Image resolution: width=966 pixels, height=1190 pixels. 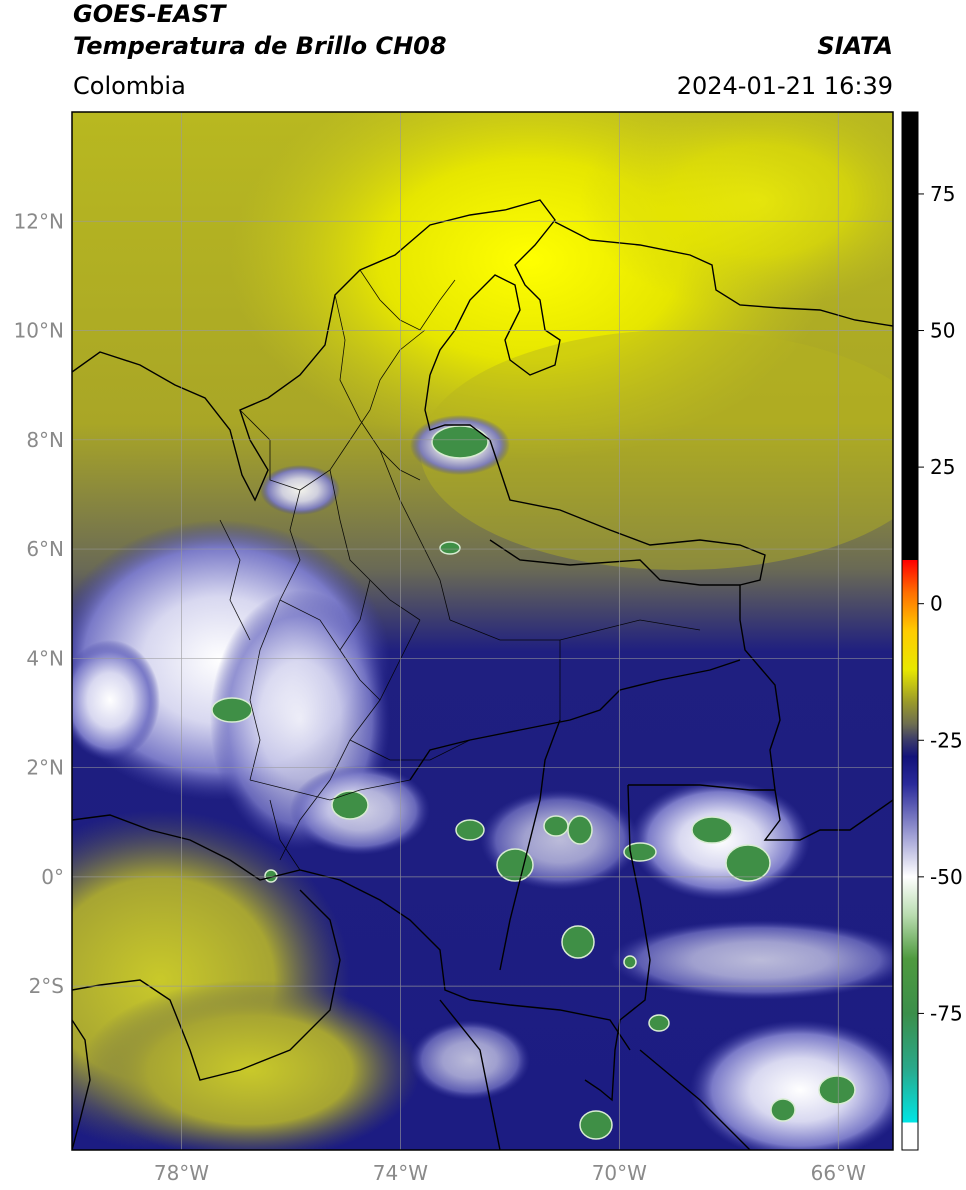 What do you see at coordinates (129, 86) in the screenshot?
I see `region-label: Colombia` at bounding box center [129, 86].